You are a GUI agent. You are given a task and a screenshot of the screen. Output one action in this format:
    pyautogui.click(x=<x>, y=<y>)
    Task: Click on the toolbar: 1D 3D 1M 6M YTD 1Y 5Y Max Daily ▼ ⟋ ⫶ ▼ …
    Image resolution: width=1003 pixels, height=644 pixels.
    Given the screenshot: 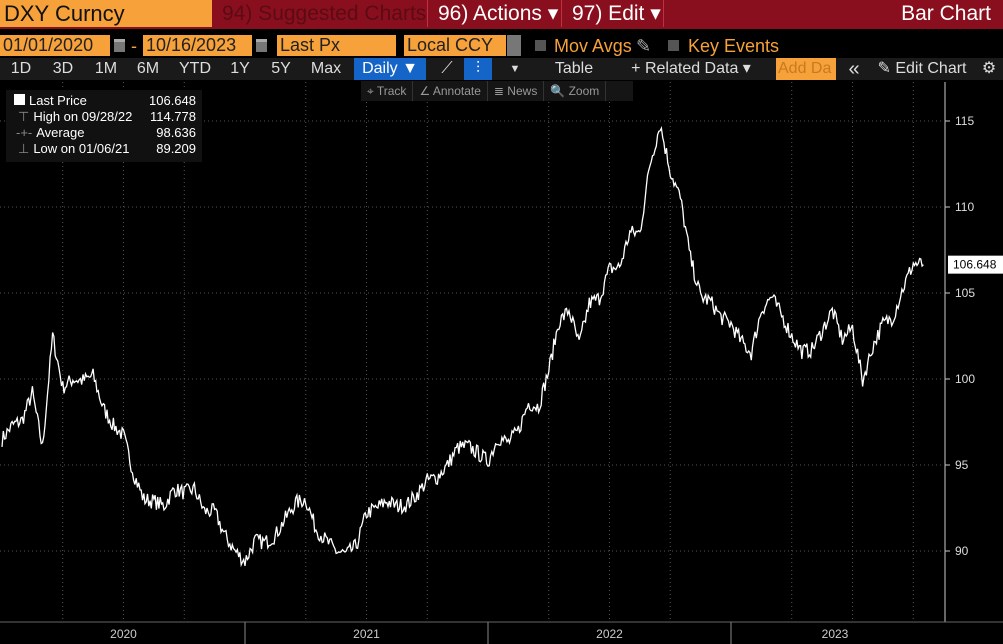 What is the action you would take?
    pyautogui.click(x=501, y=69)
    